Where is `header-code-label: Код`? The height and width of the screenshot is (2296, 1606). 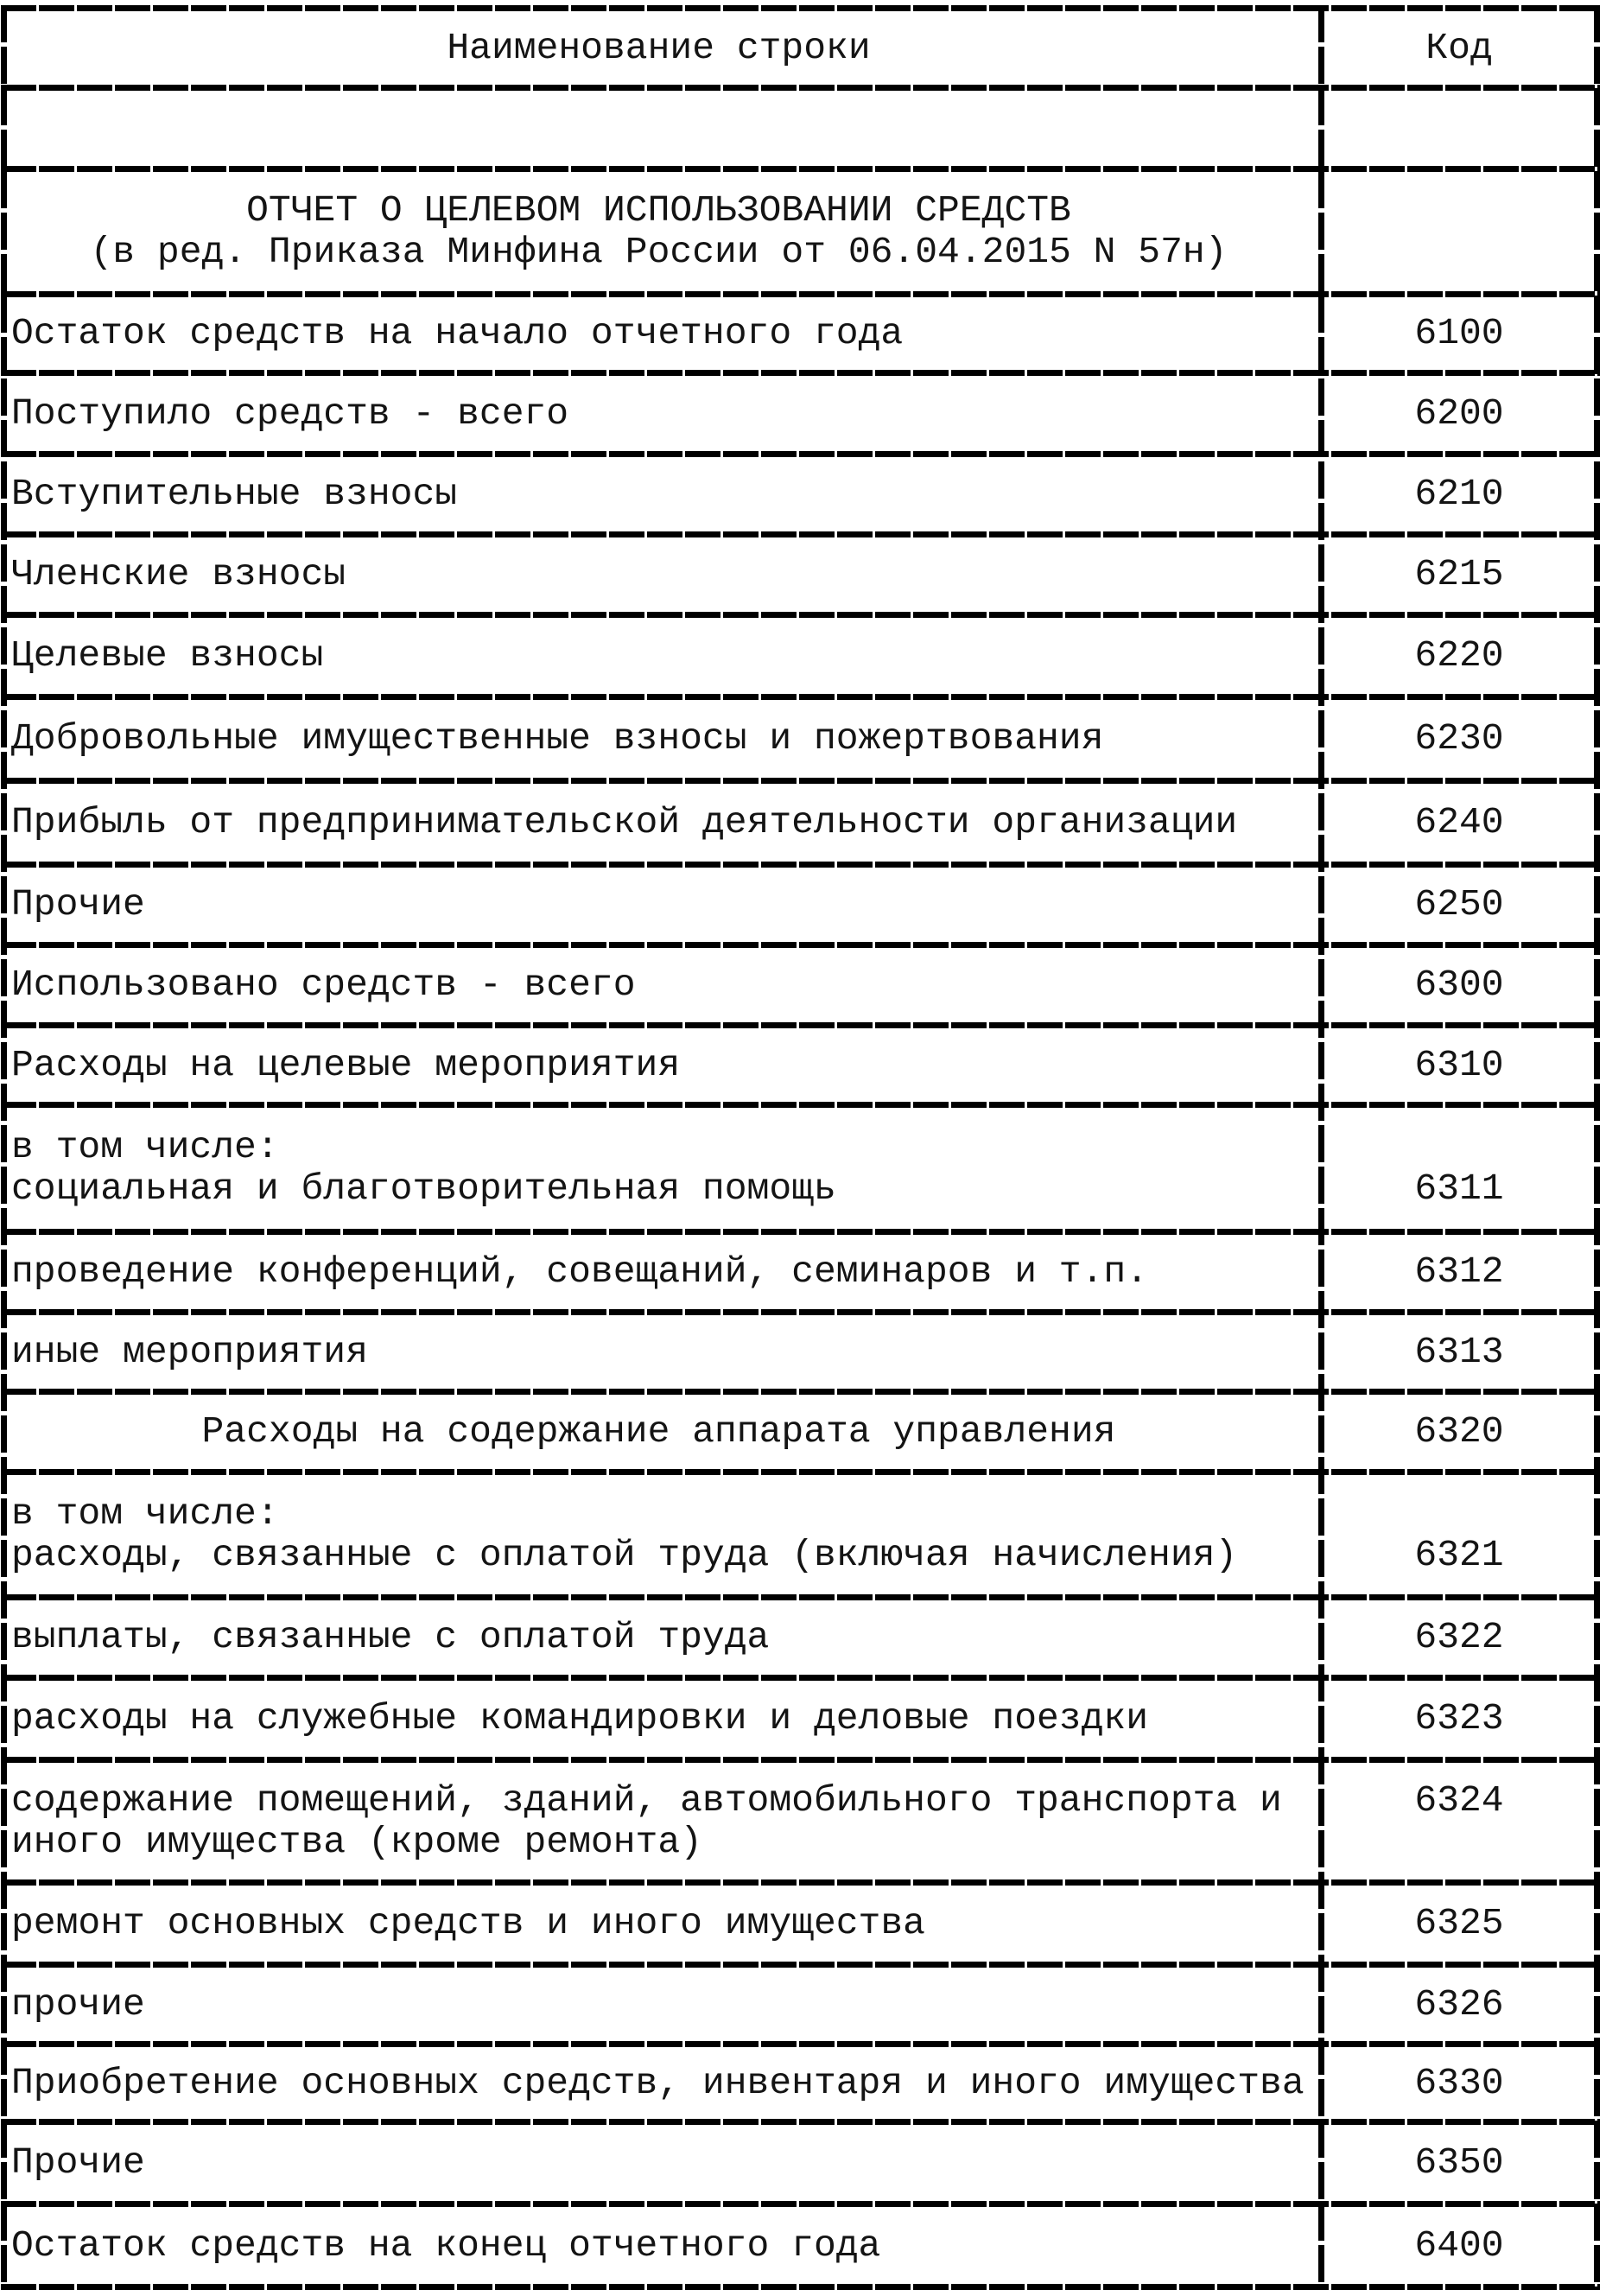 header-code-label: Код is located at coordinates (1459, 47).